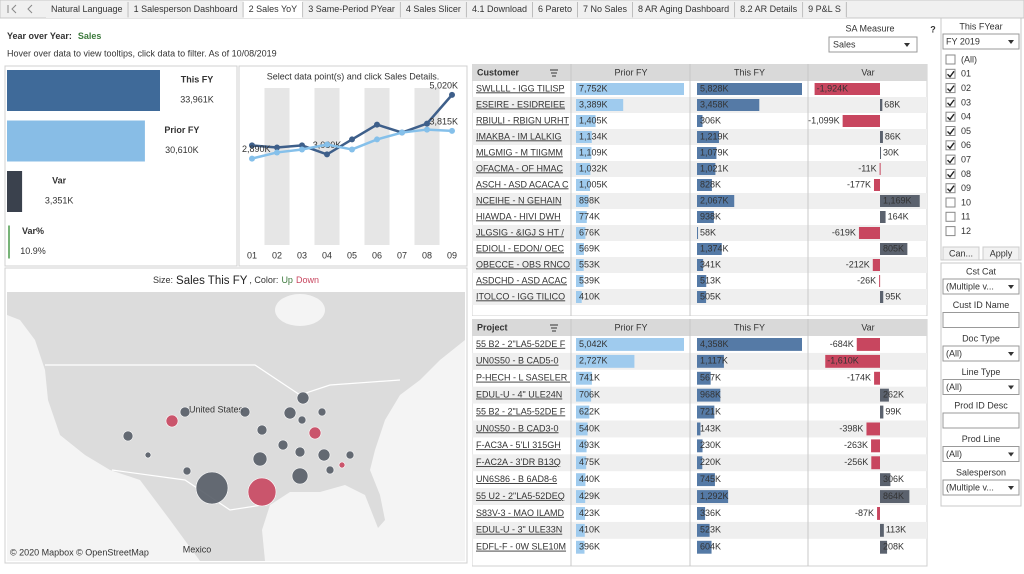  Describe the element at coordinates (518, 216) in the screenshot. I see `row-name: HIAWDA - HIVI DWH` at that location.